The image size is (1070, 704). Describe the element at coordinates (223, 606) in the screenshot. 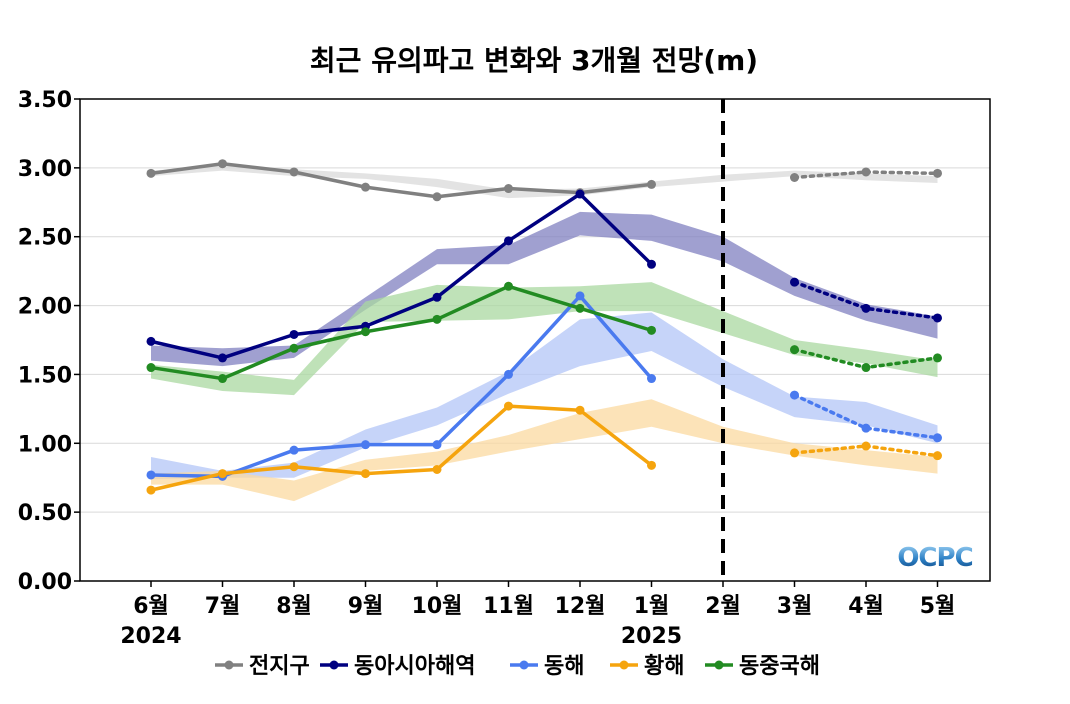

I see `x-tick-label: 7월` at that location.